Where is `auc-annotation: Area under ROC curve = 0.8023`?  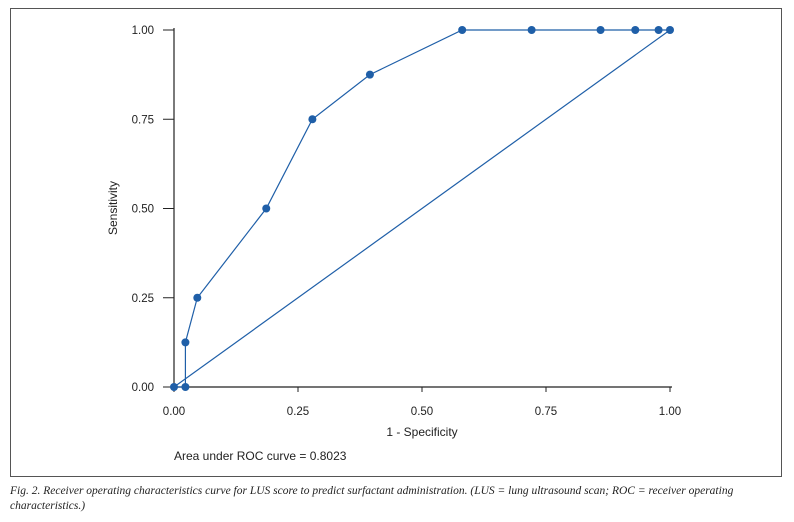 auc-annotation: Area under ROC curve = 0.8023 is located at coordinates (260, 456).